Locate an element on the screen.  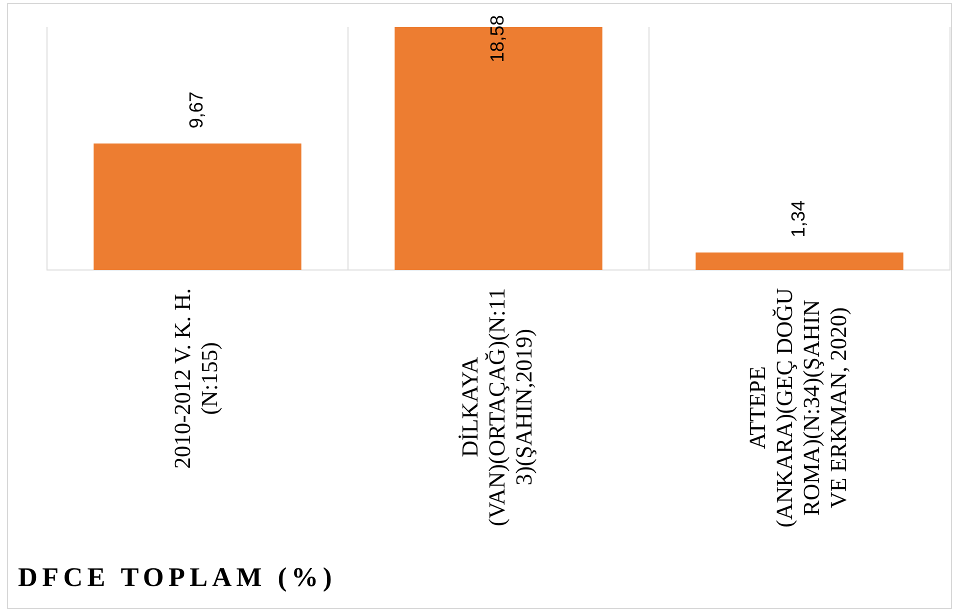
data-label: 1,34 is located at coordinates (799, 219).